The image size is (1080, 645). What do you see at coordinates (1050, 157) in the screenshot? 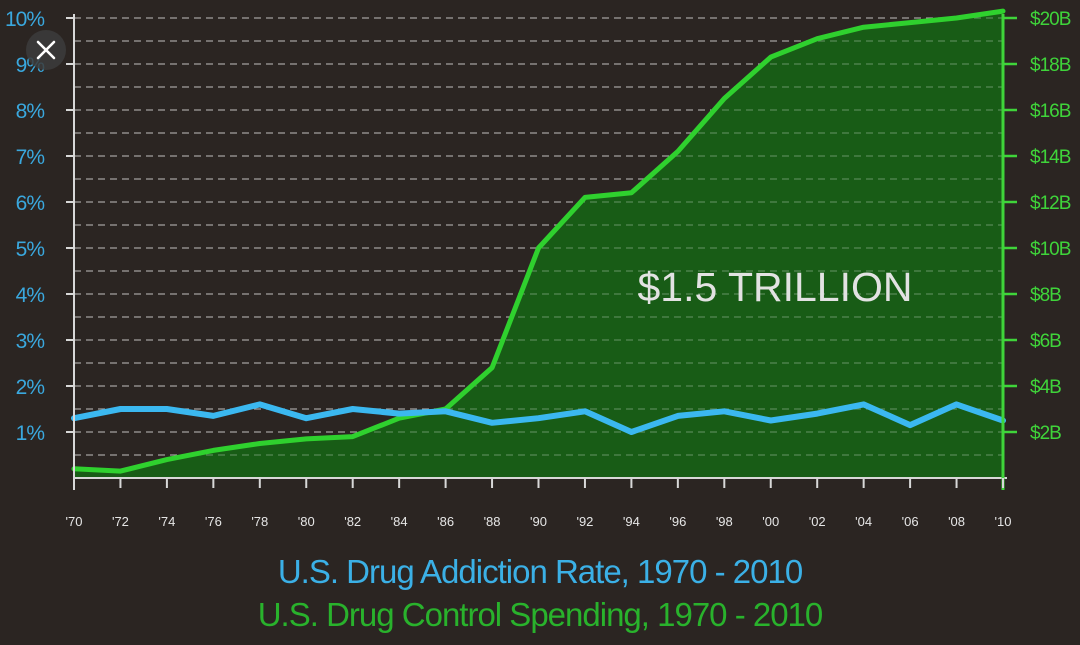
I see `y-right-tick-label: $14B` at bounding box center [1050, 157].